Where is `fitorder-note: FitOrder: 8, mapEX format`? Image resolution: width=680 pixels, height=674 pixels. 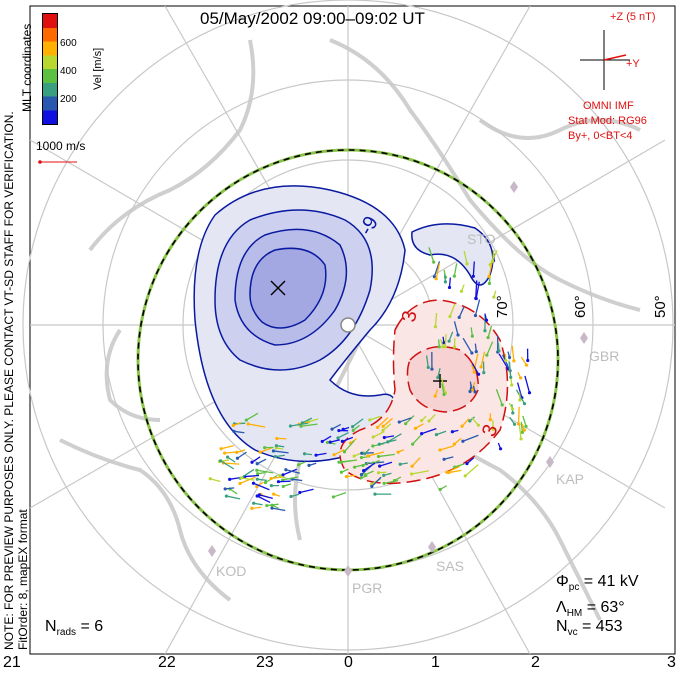 fitorder-note: FitOrder: 8, mapEX format is located at coordinates (23, 579).